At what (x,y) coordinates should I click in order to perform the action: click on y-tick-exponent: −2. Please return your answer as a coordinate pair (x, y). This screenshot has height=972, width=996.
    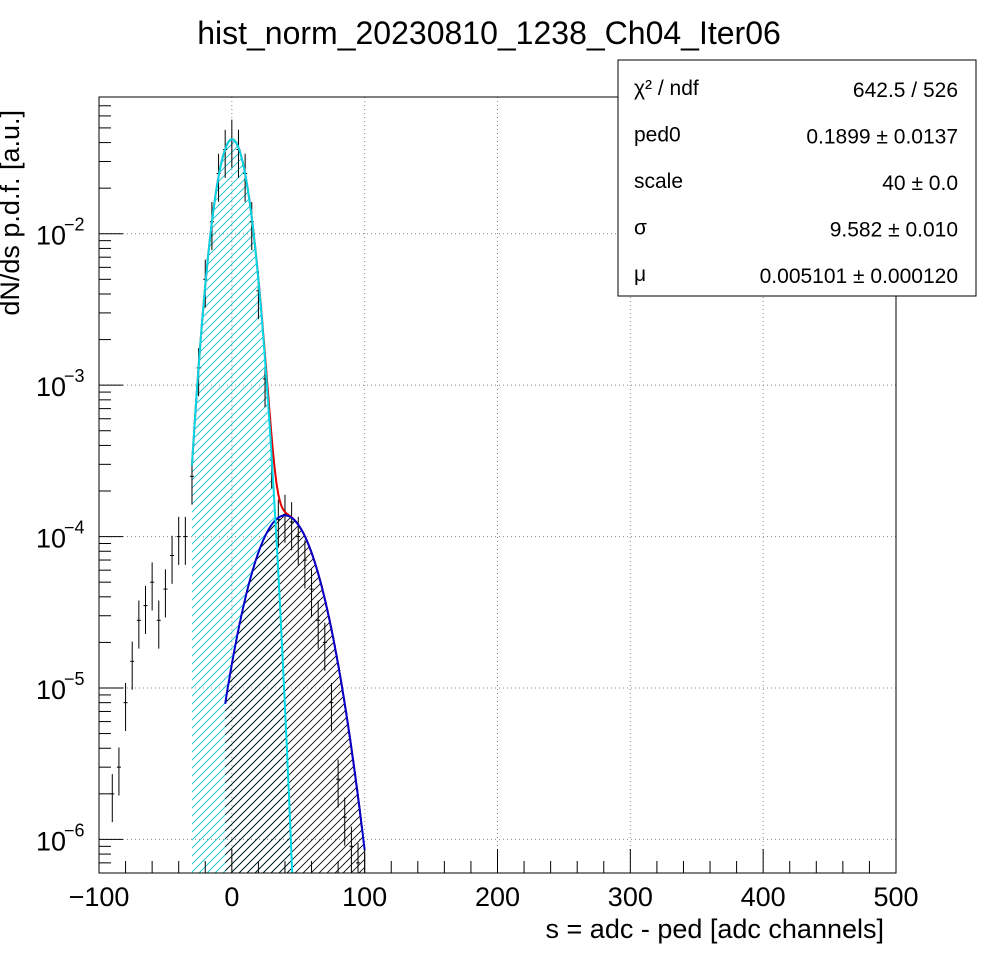
    Looking at the image, I should click on (74, 225).